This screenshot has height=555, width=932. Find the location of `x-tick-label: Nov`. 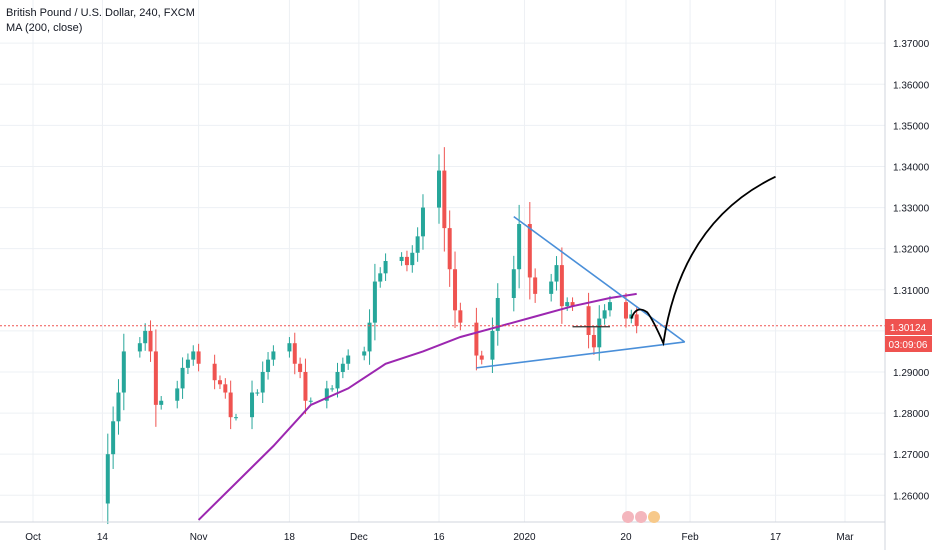

x-tick-label: Nov is located at coordinates (199, 537).